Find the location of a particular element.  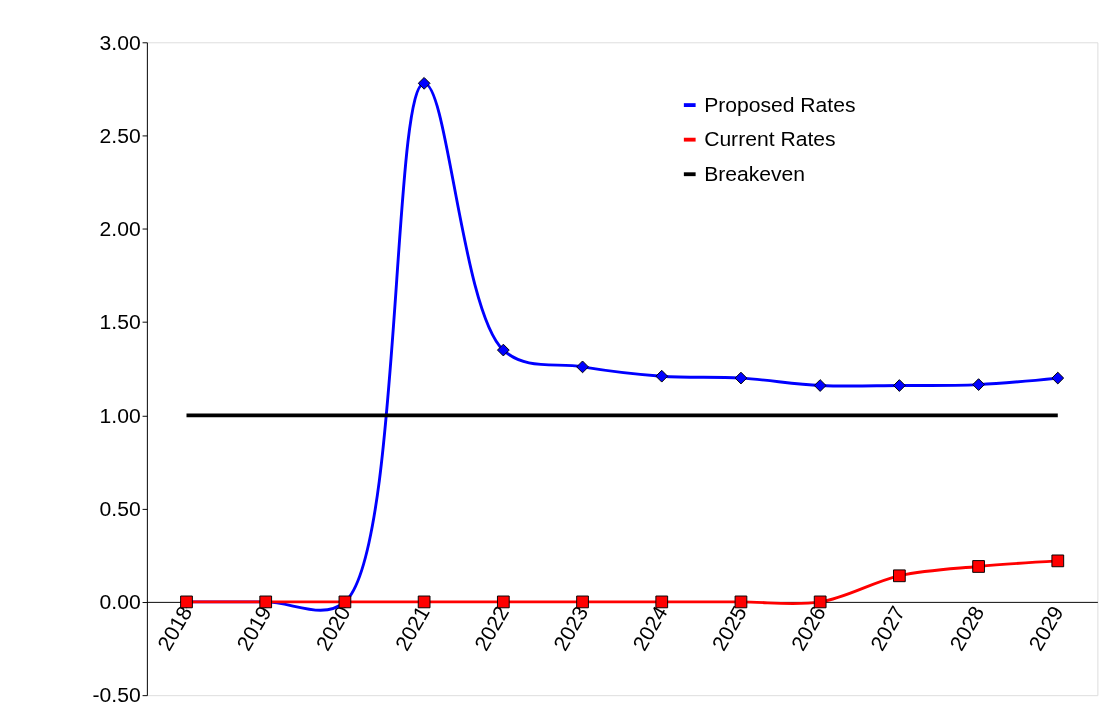

legend-label: Breakeven is located at coordinates (755, 173).